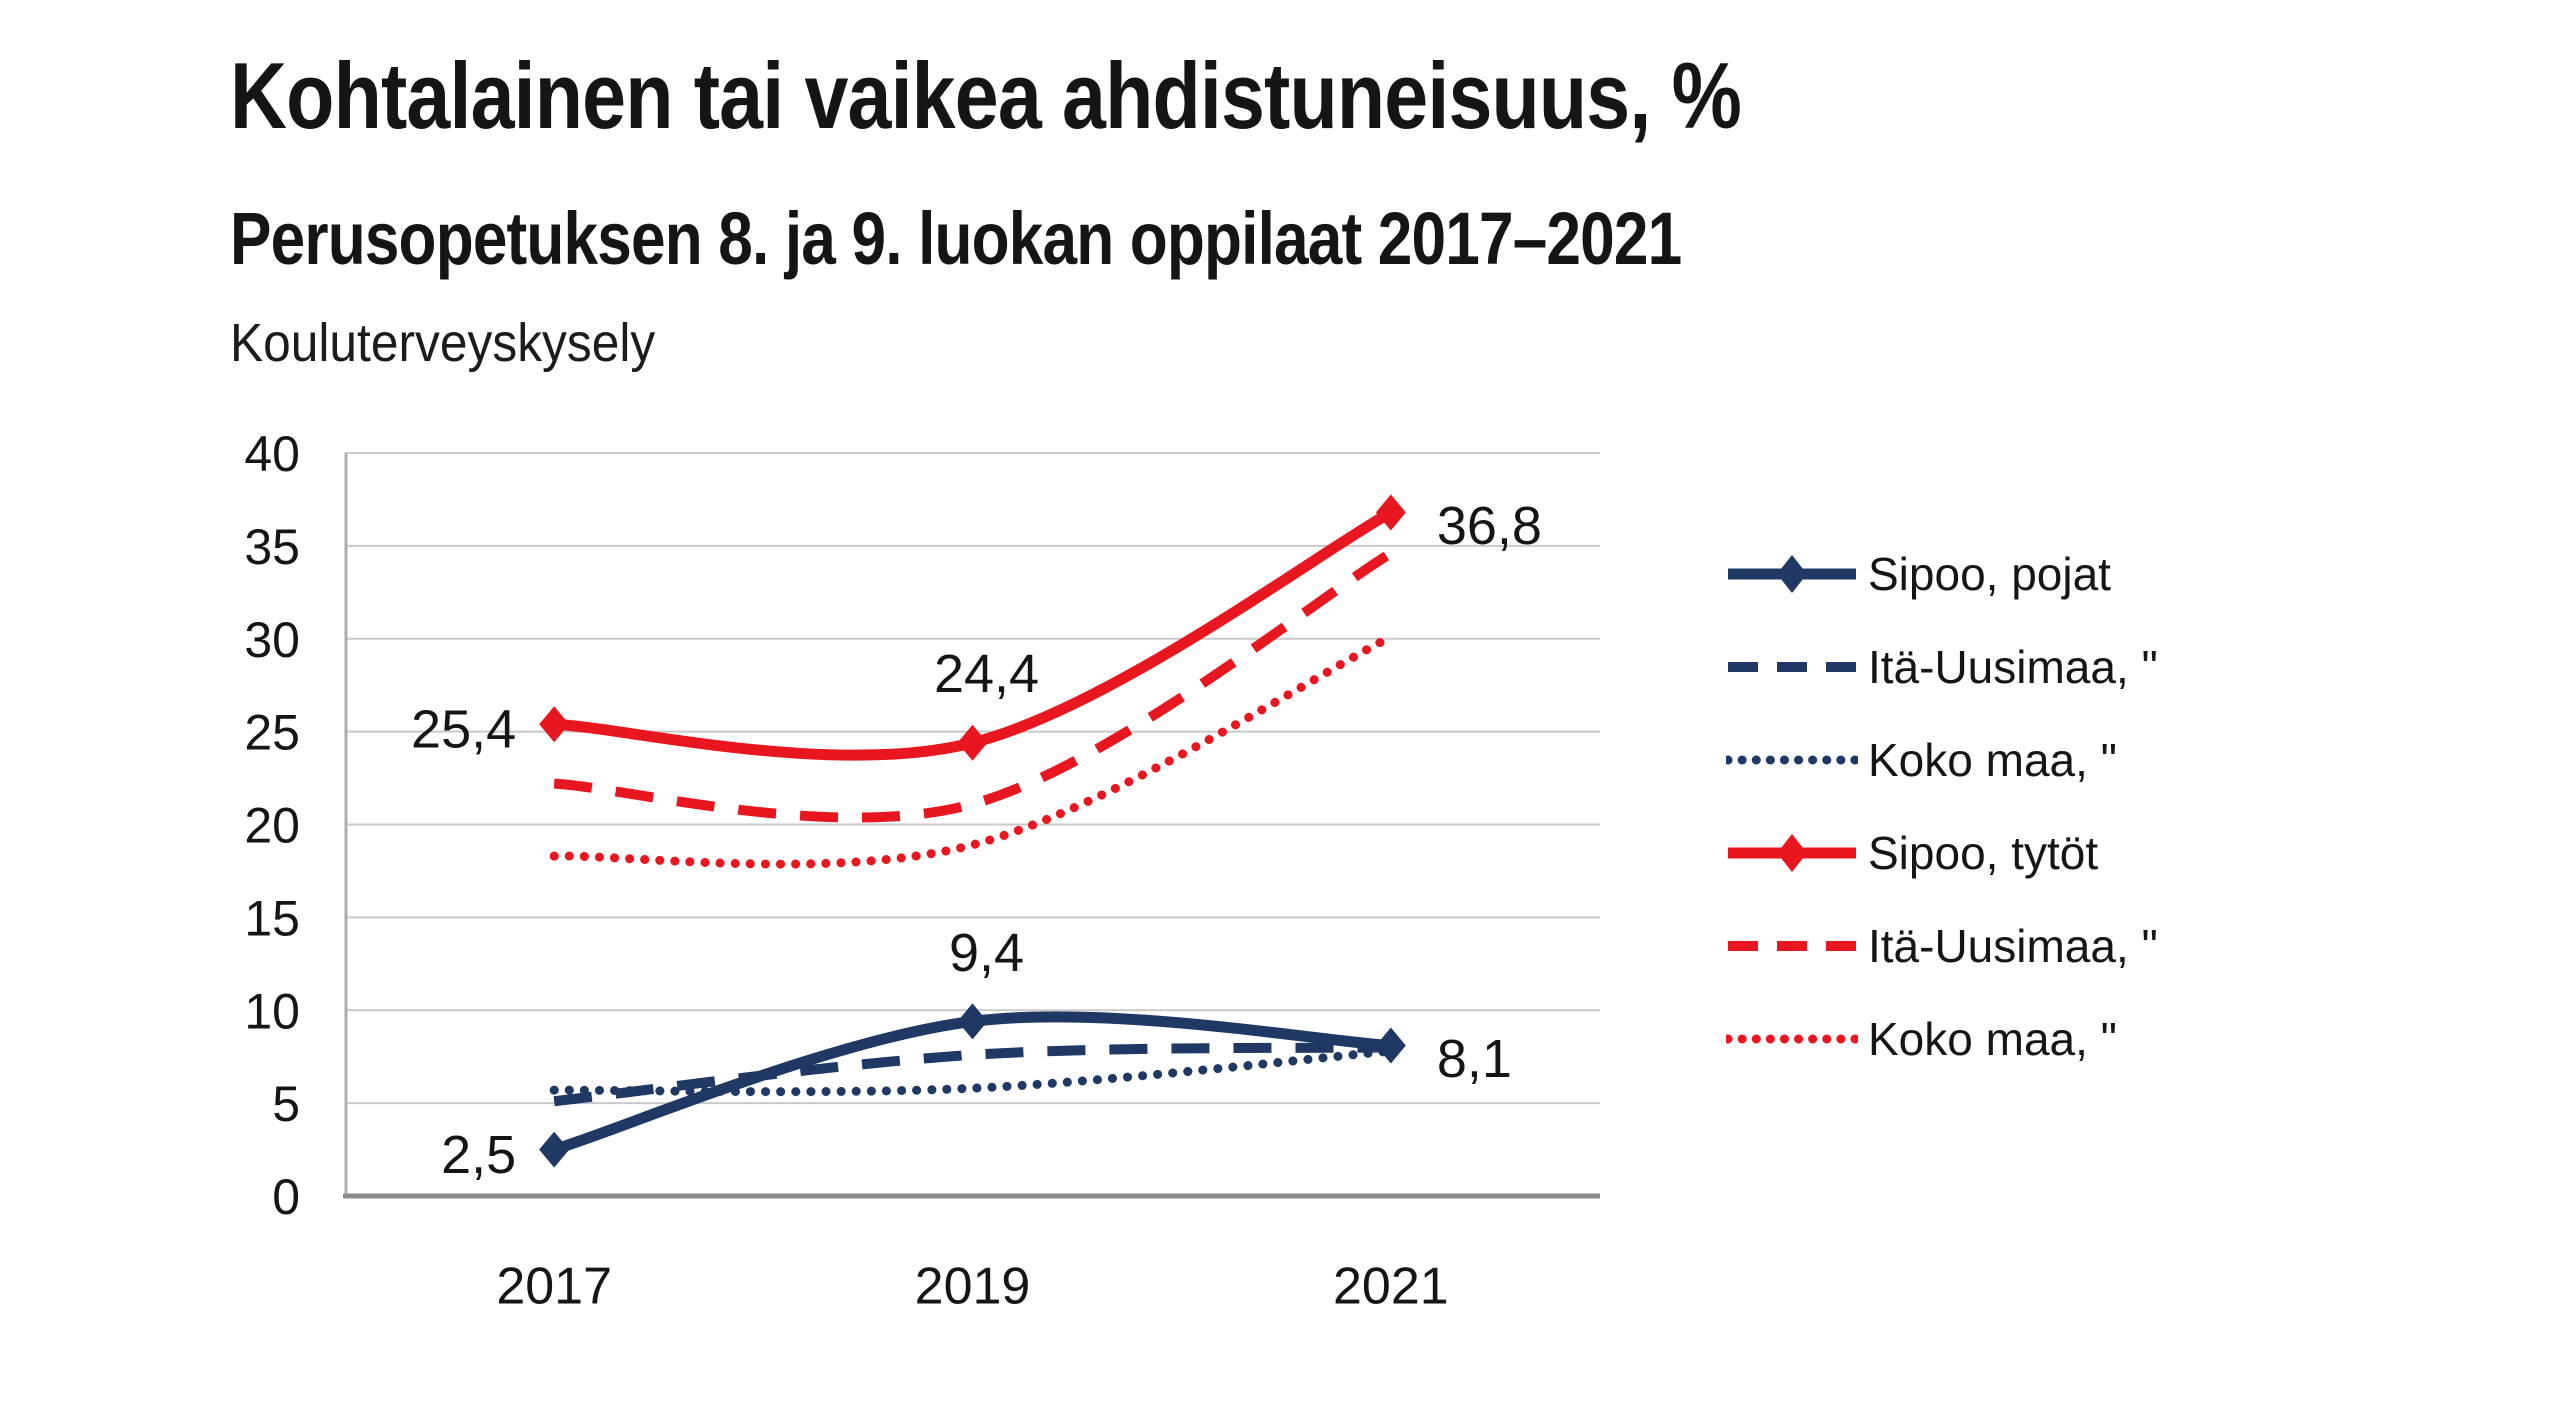 The image size is (2560, 1408). I want to click on legend-item-5: Koko maa, ", so click(2036, 1038).